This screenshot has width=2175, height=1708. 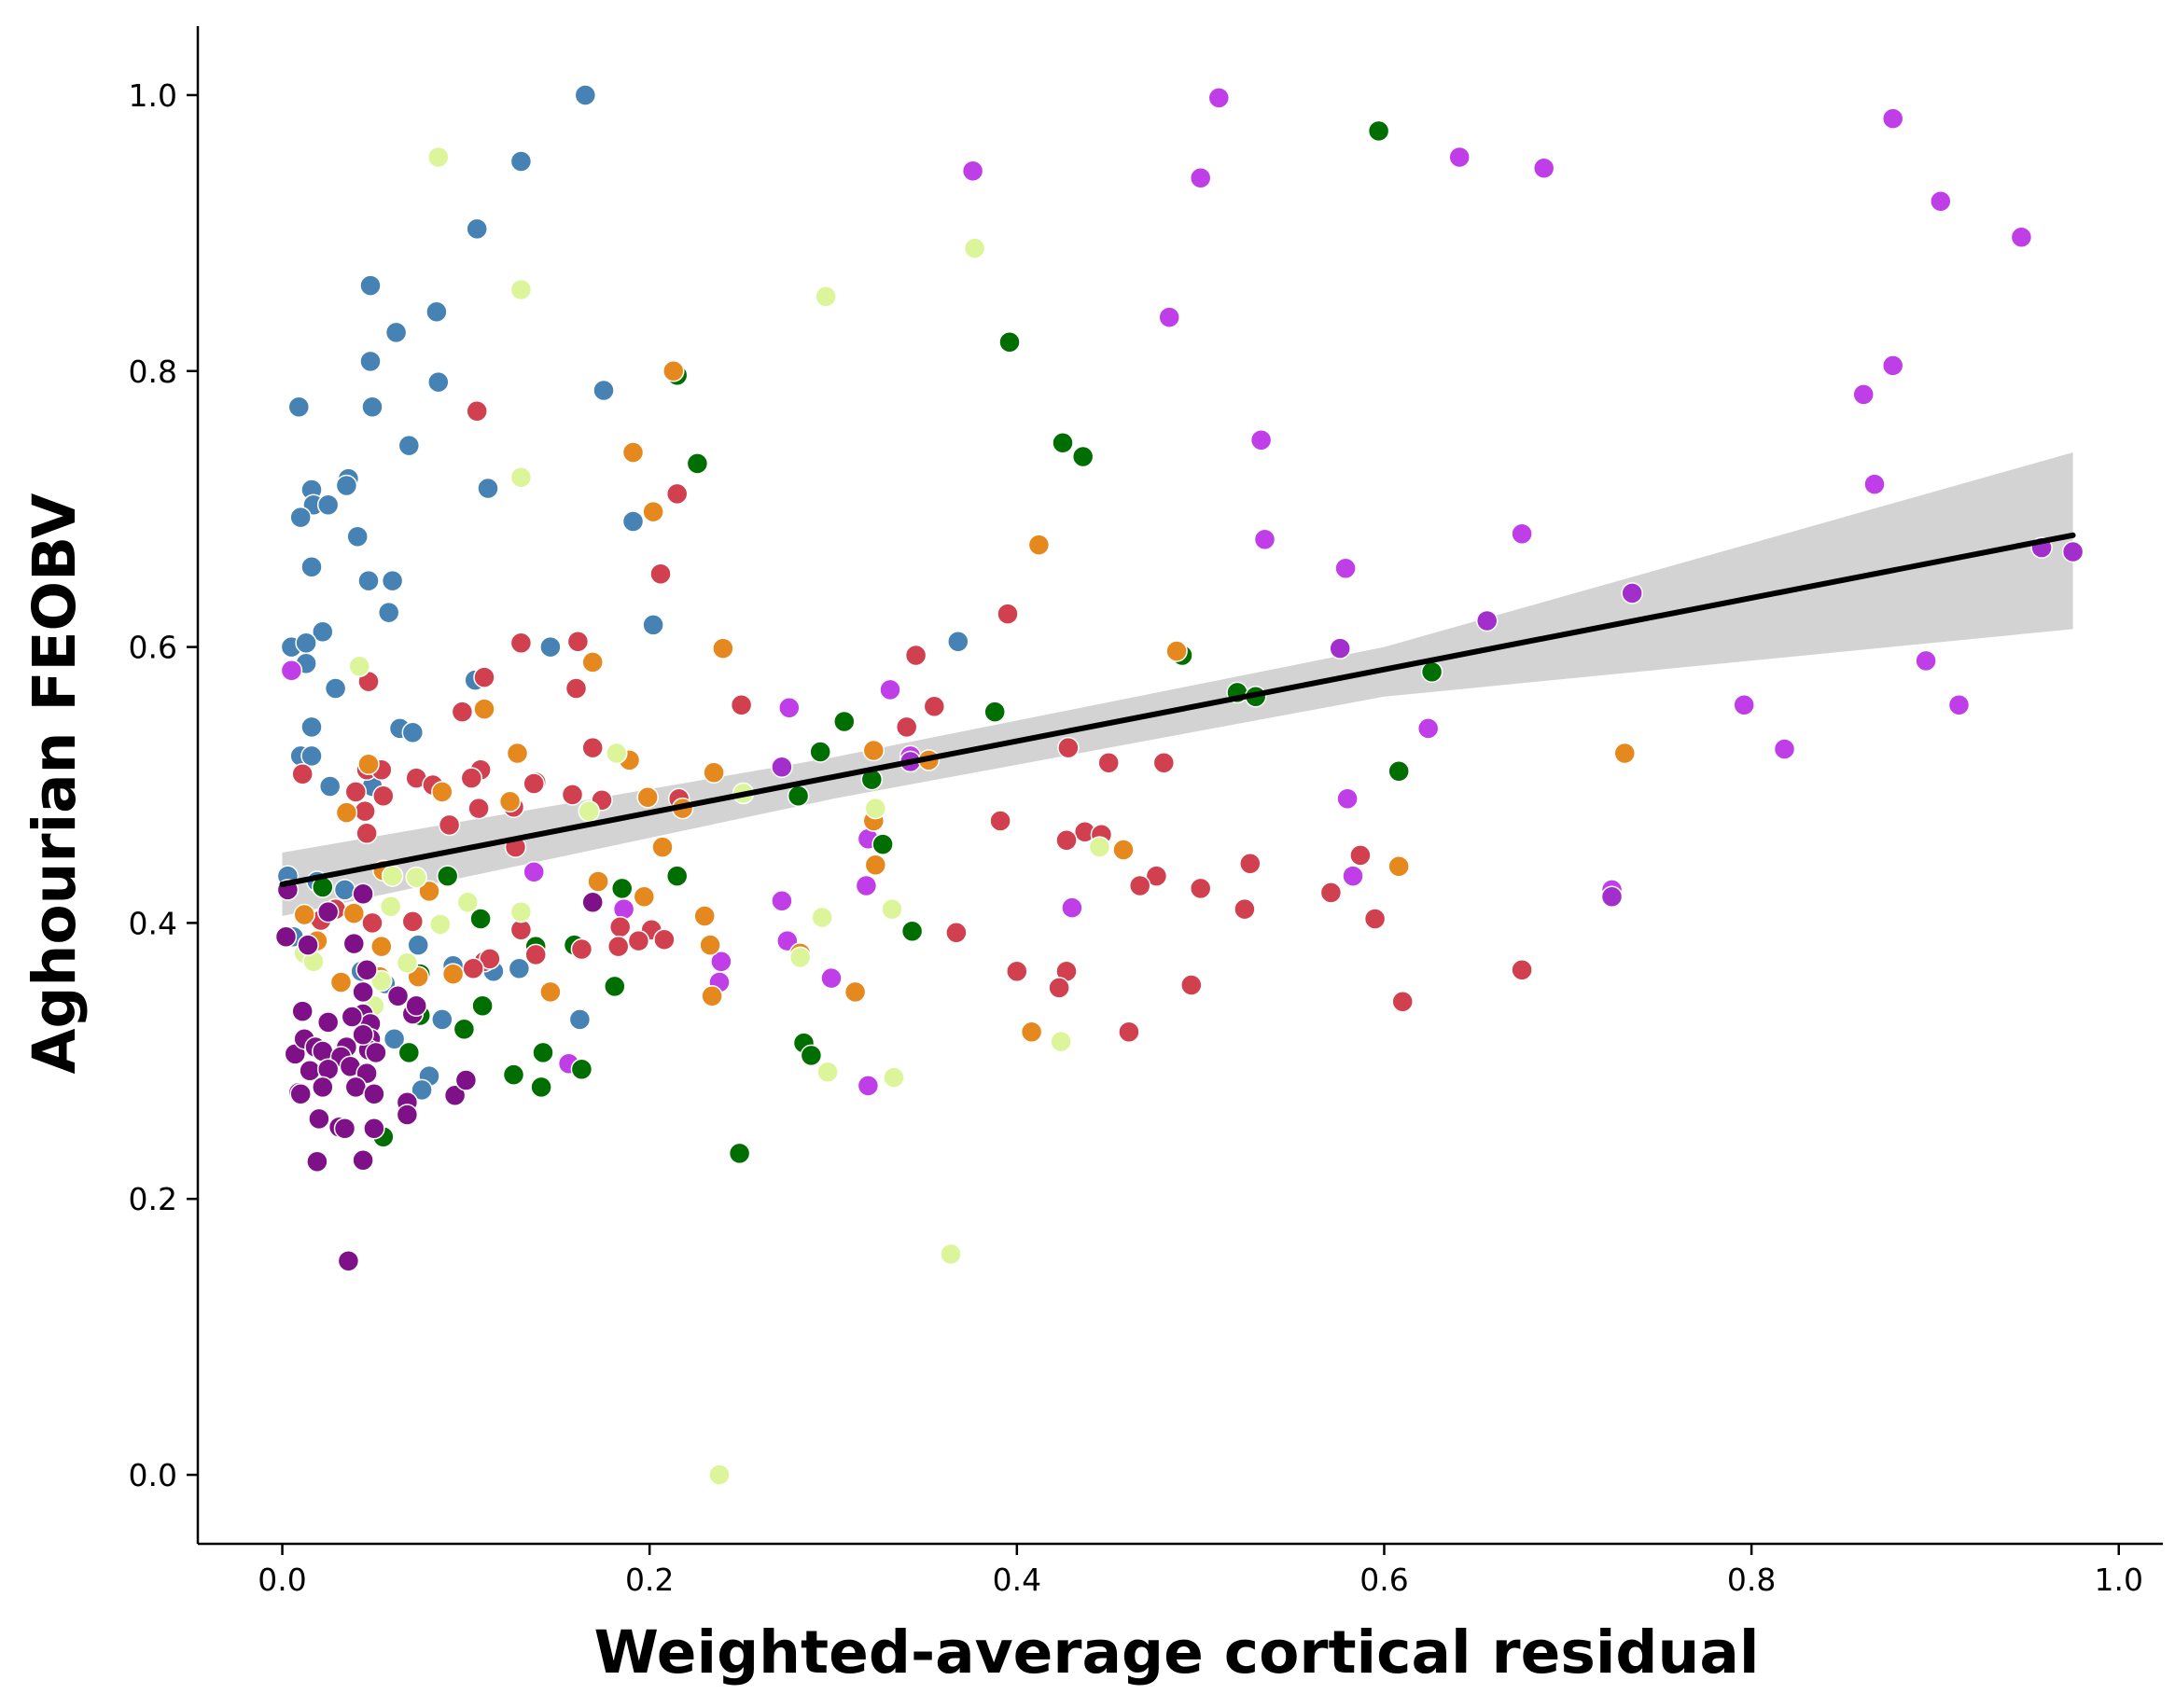 What do you see at coordinates (153, 923) in the screenshot?
I see `y-tick-label: 0.4` at bounding box center [153, 923].